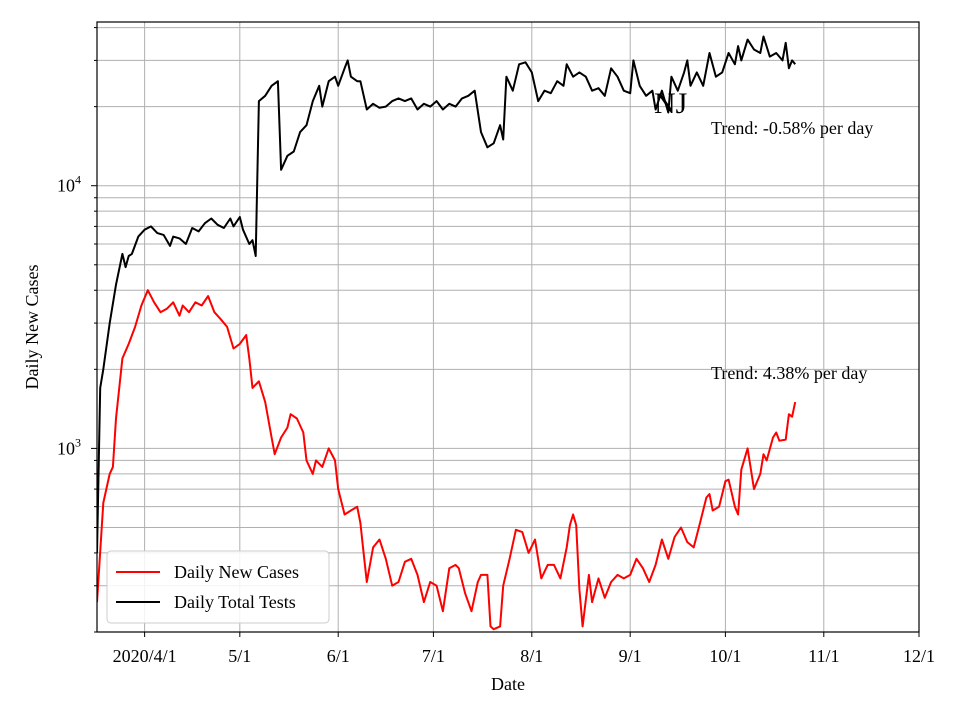 This screenshot has width=960, height=720. I want to click on x-tick-label: 2020/4/1, so click(145, 656).